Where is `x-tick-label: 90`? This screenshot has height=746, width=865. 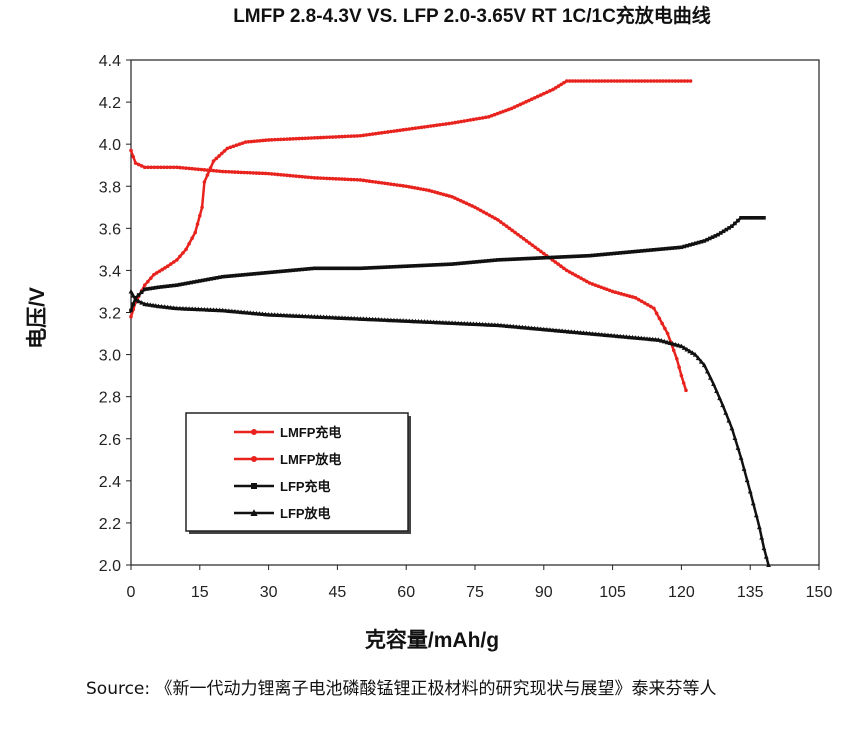
x-tick-label: 90 is located at coordinates (544, 592).